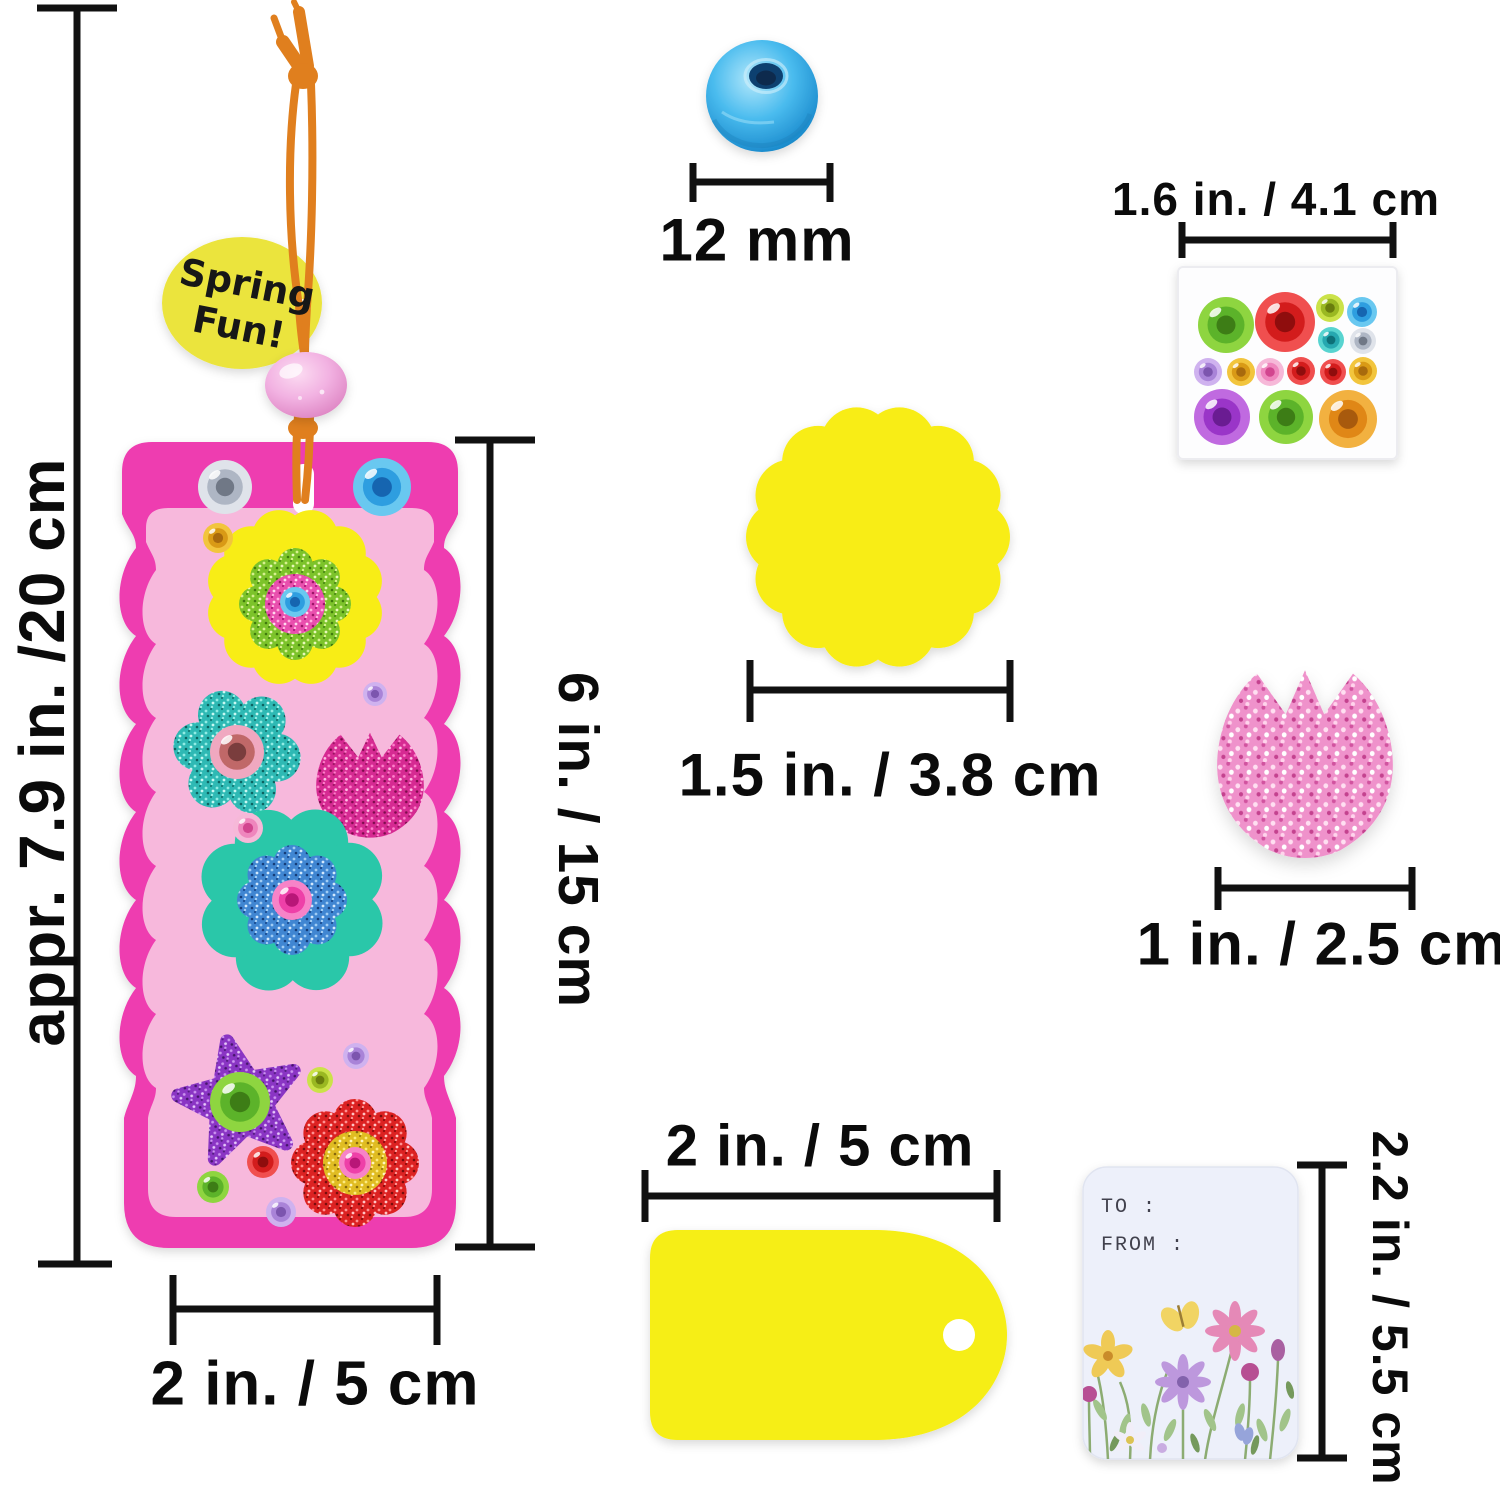 Image resolution: width=1500 pixels, height=1485 pixels. I want to click on blue-bead-body, so click(762, 96).